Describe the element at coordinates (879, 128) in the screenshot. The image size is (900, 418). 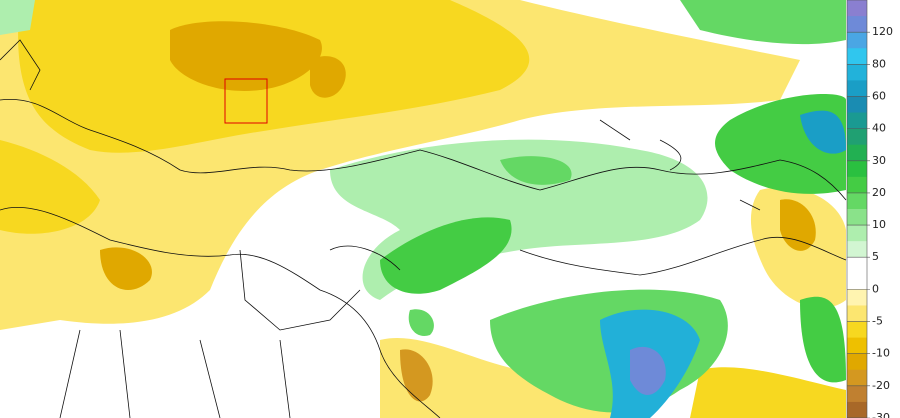
I see `colorbar-tick-label: 40` at that location.